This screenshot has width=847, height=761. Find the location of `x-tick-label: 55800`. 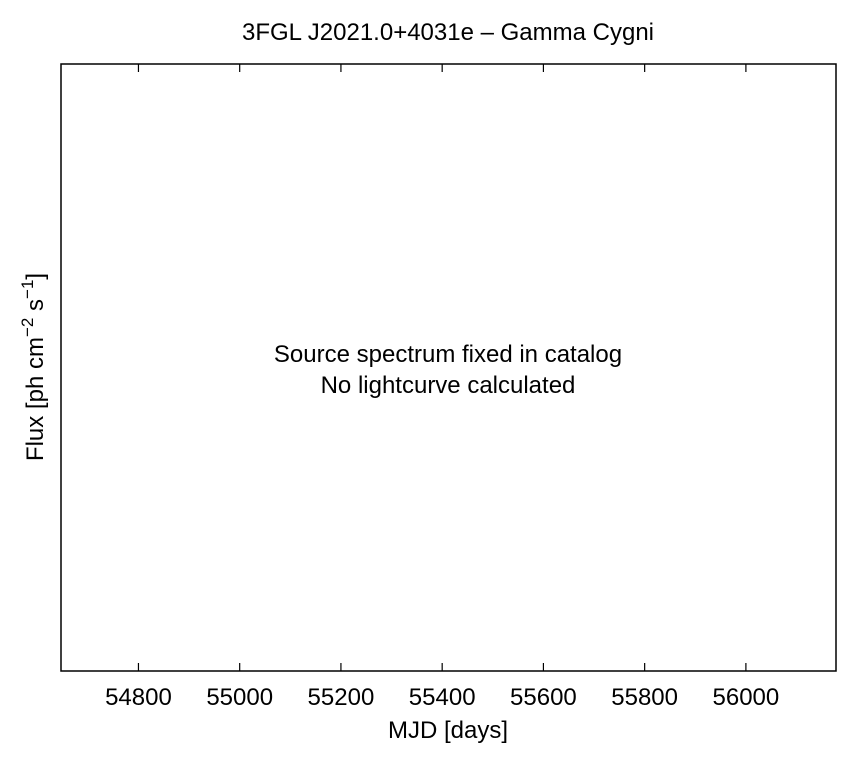

x-tick-label: 55800 is located at coordinates (644, 697).